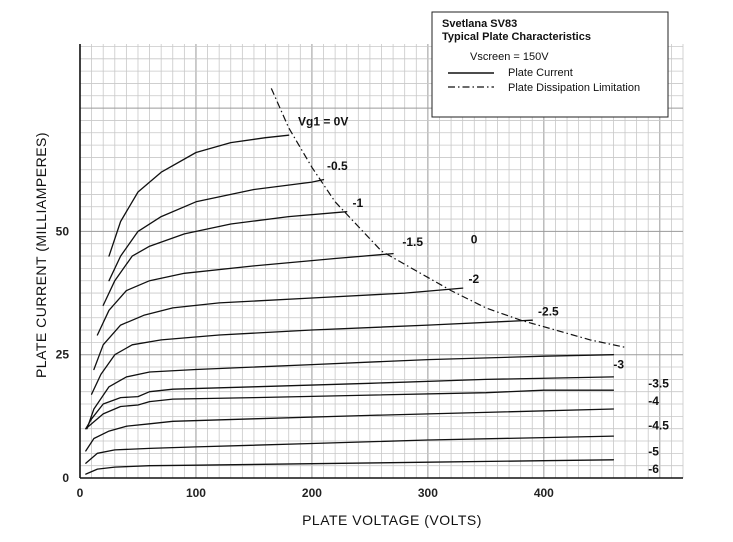 This screenshot has width=733, height=542. What do you see at coordinates (473, 279) in the screenshot?
I see `curve-label: -2` at bounding box center [473, 279].